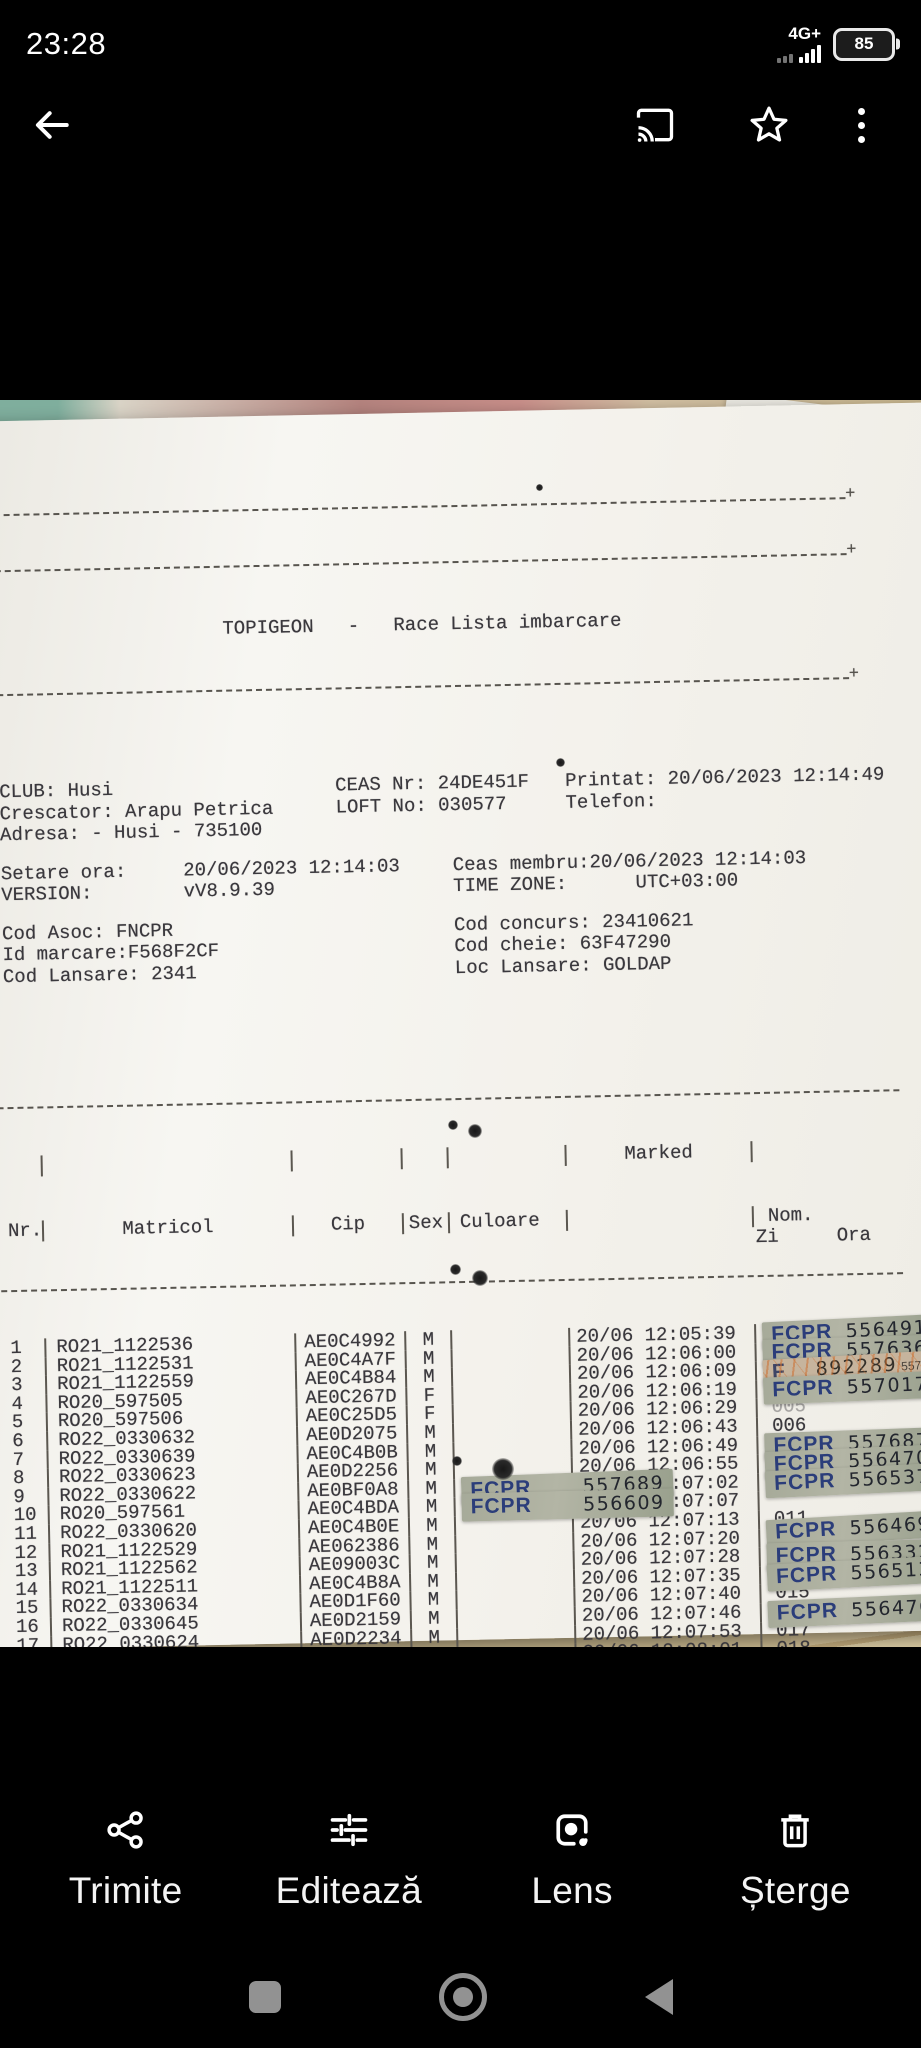  Describe the element at coordinates (829, 1215) in the screenshot. I see `column-header-nom: Nom.` at that location.